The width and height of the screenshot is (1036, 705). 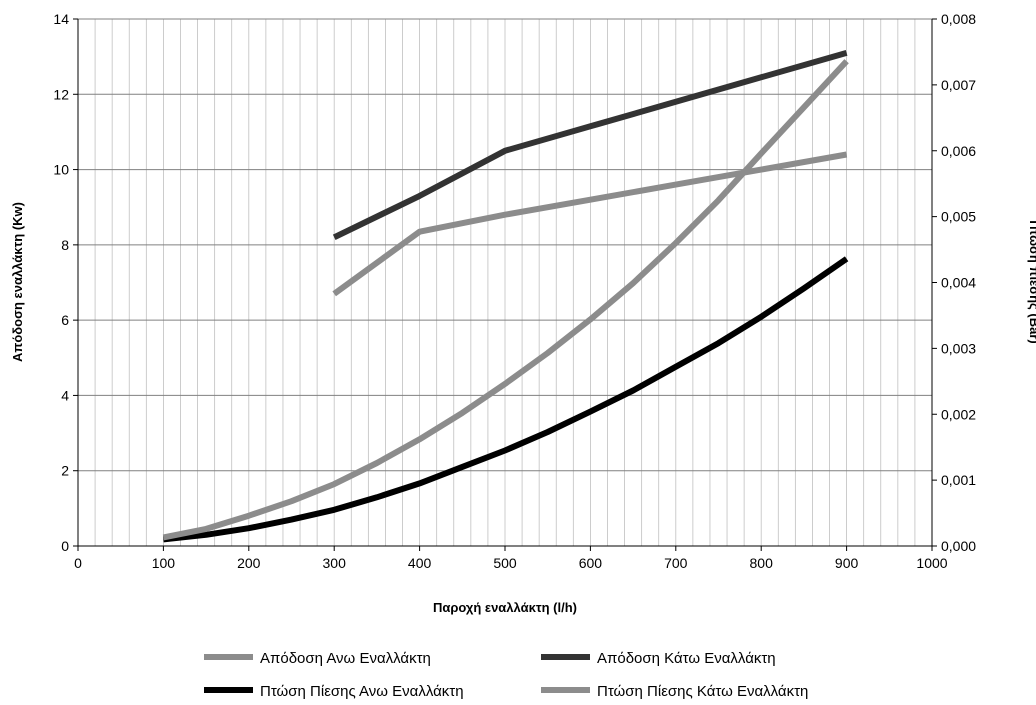 I want to click on y-tick-label: 4, so click(x=65, y=395).